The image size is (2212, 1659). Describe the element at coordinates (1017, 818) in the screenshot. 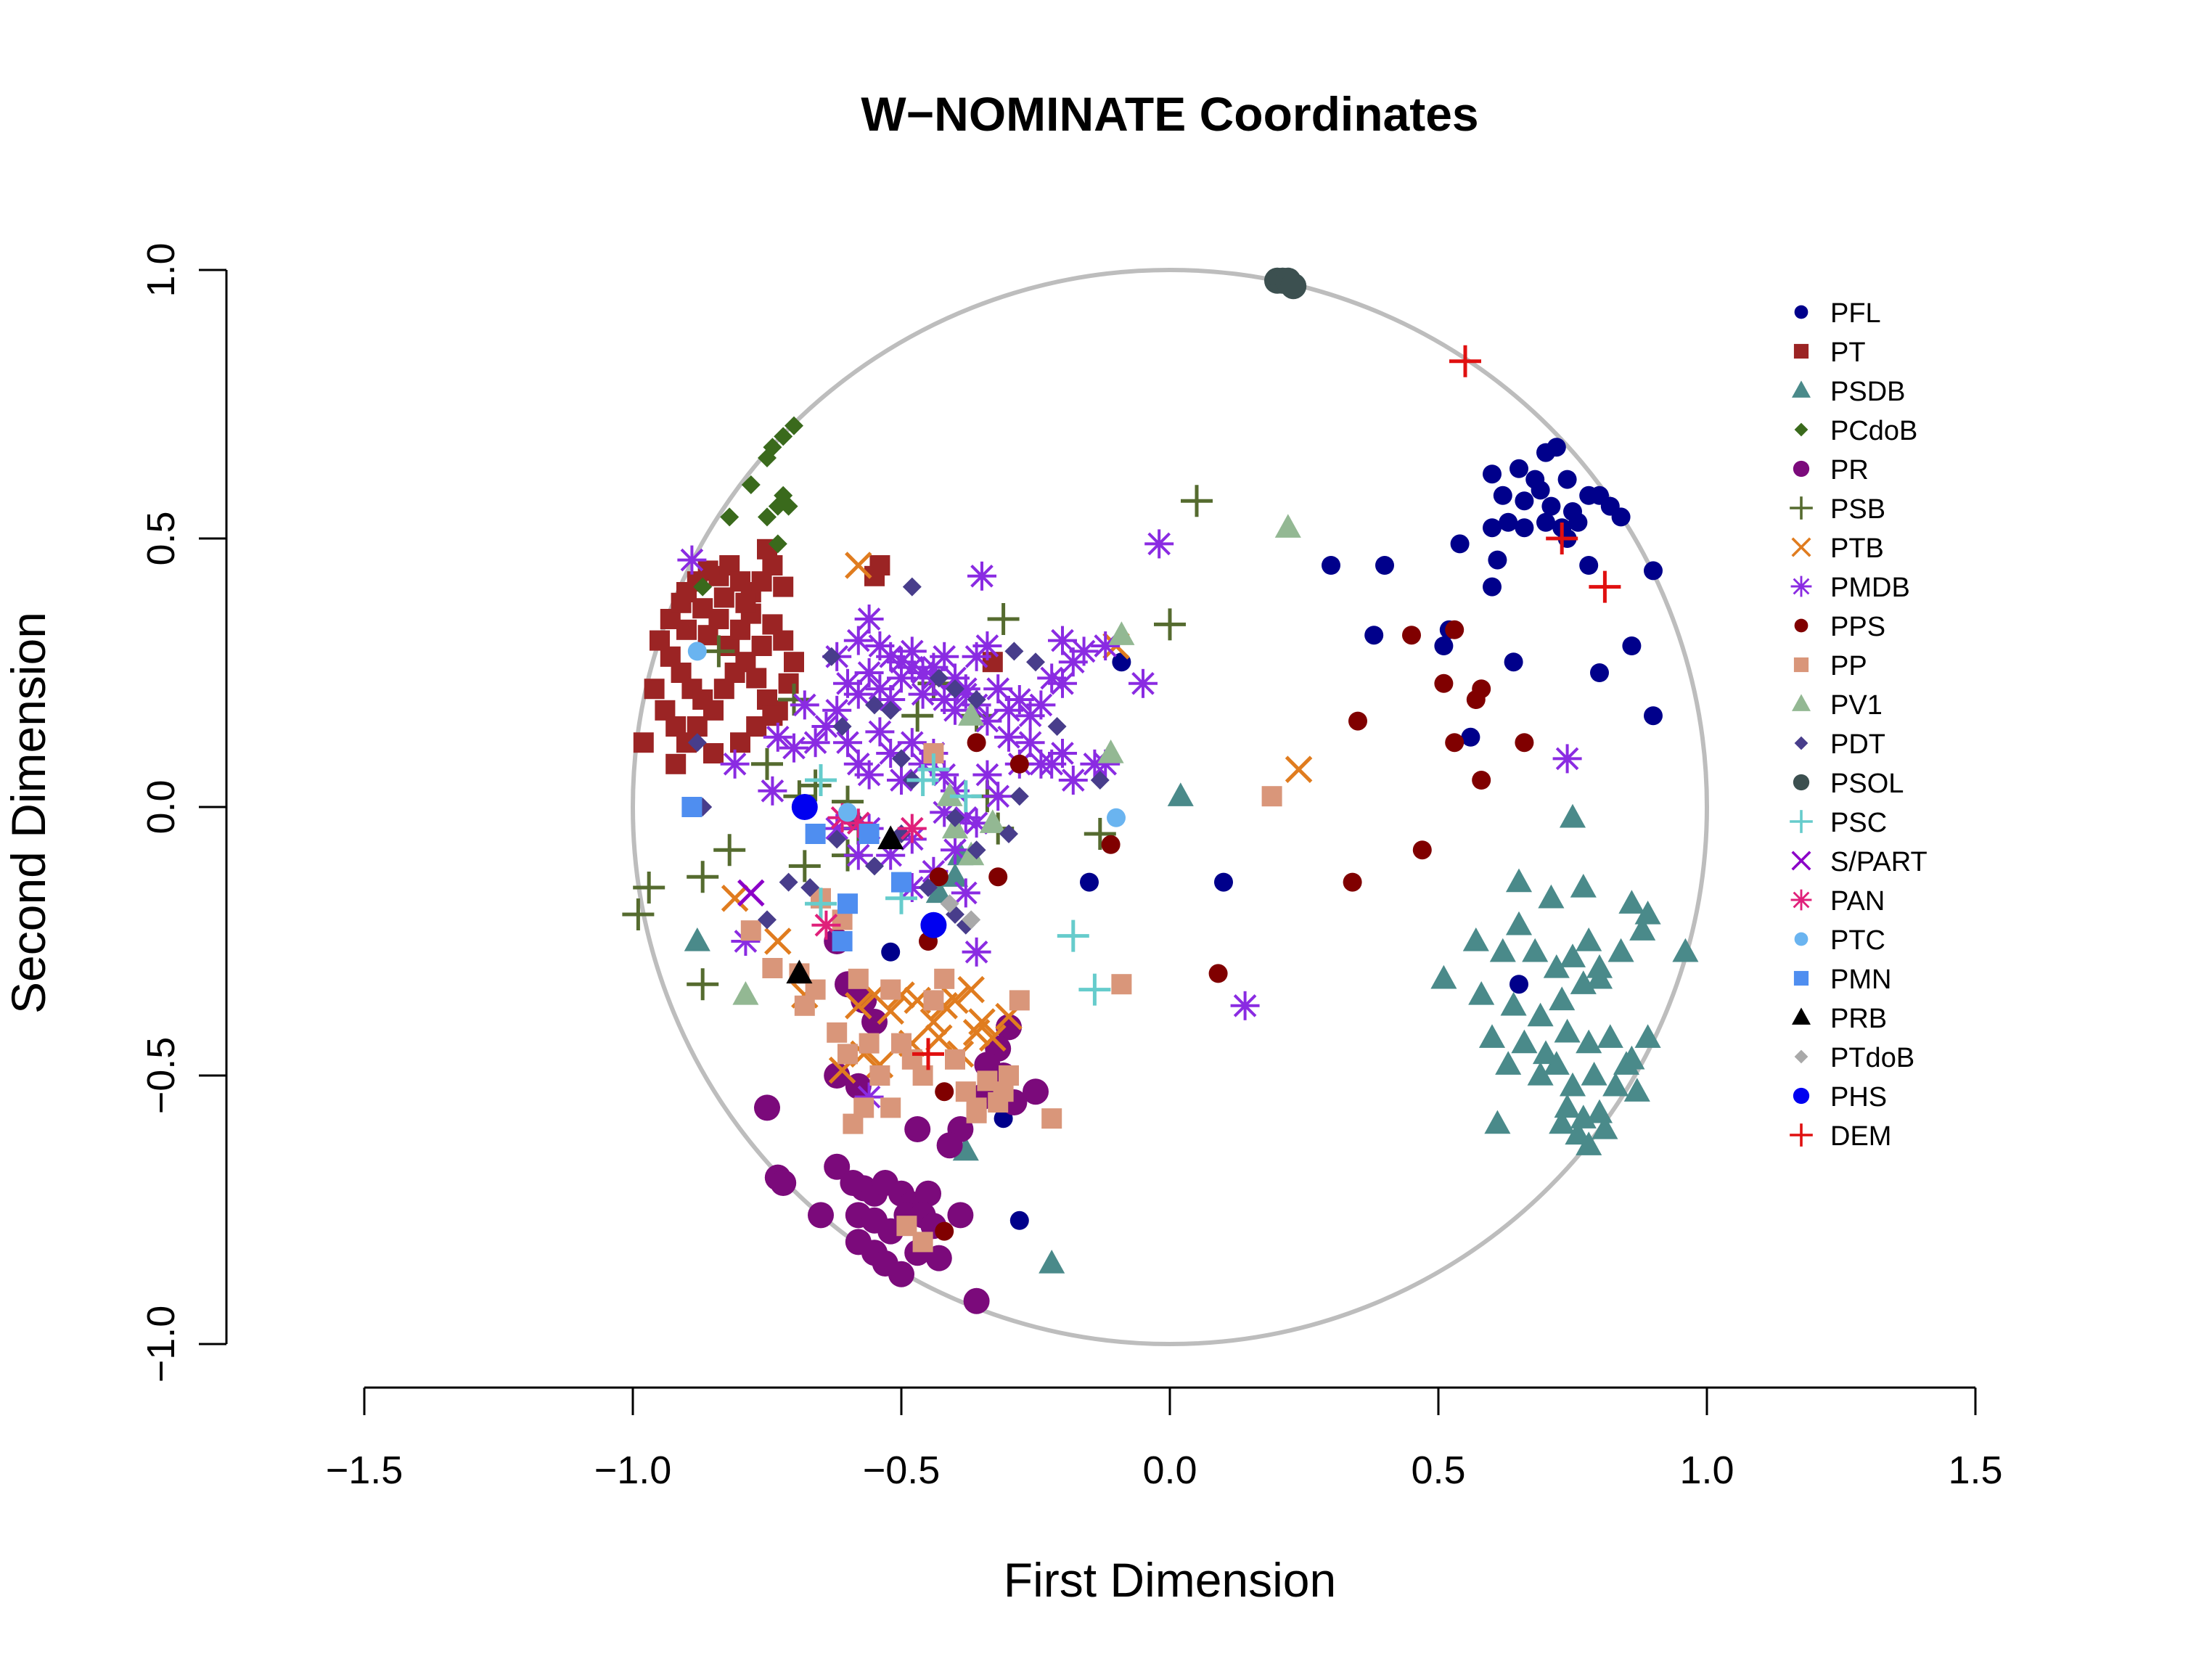

I see `series-ptb` at that location.